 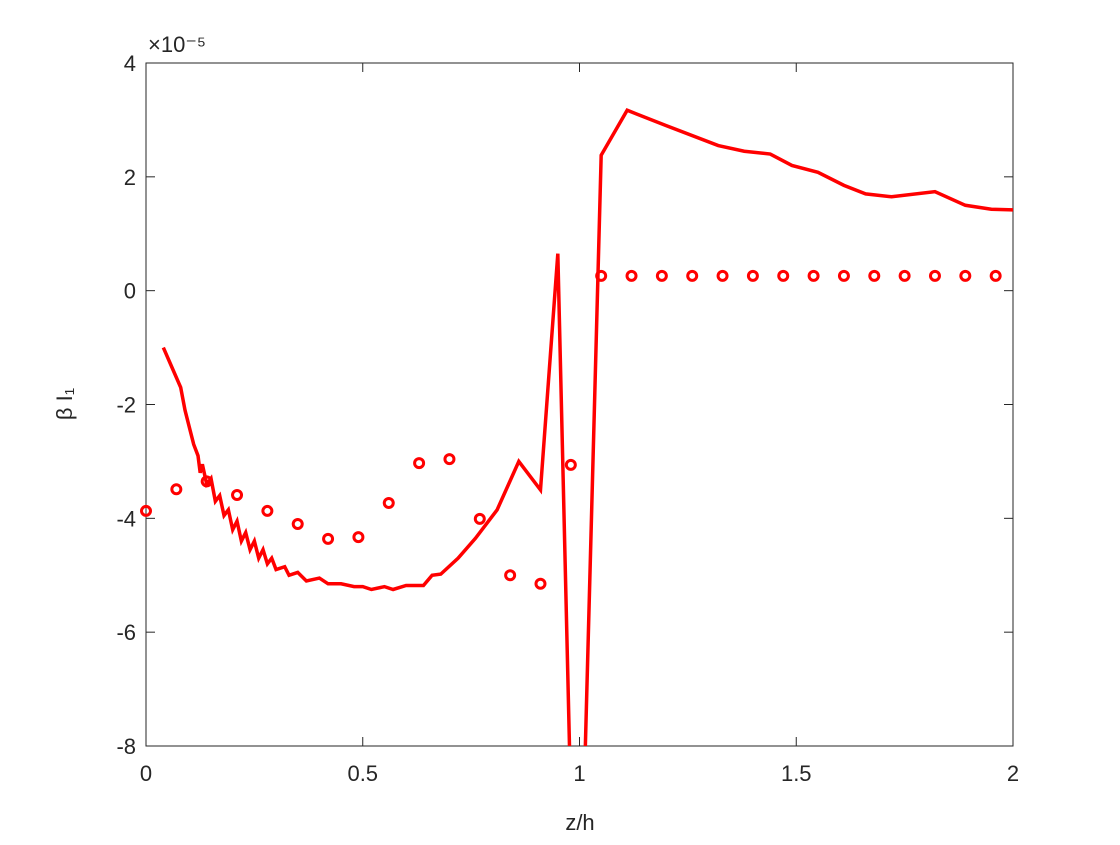 I want to click on y-tick-label: 2, so click(x=130, y=177).